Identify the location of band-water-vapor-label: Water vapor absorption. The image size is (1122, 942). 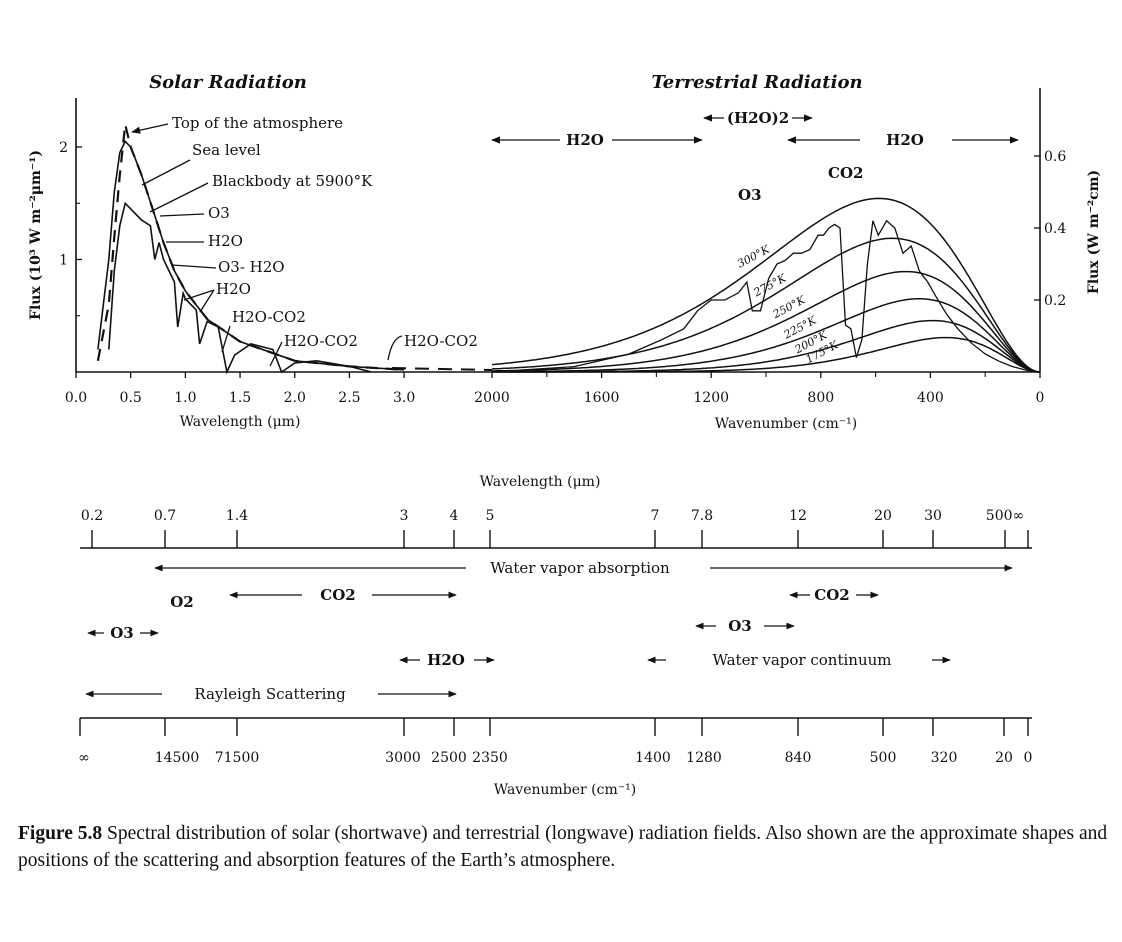
(580, 568).